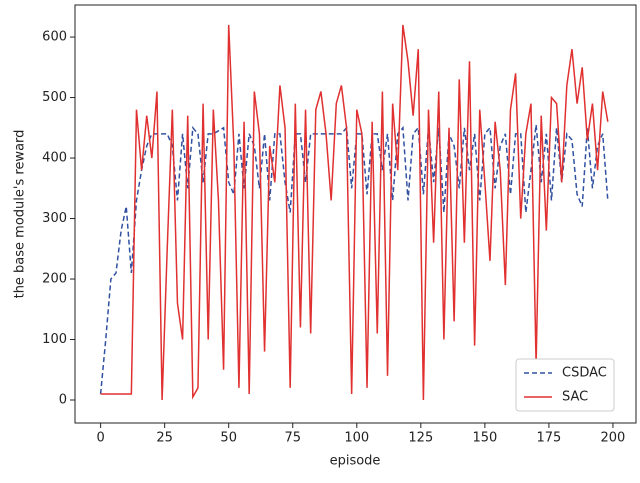 This screenshot has width=640, height=483. I want to click on legend-label: CSDAC, so click(584, 373).